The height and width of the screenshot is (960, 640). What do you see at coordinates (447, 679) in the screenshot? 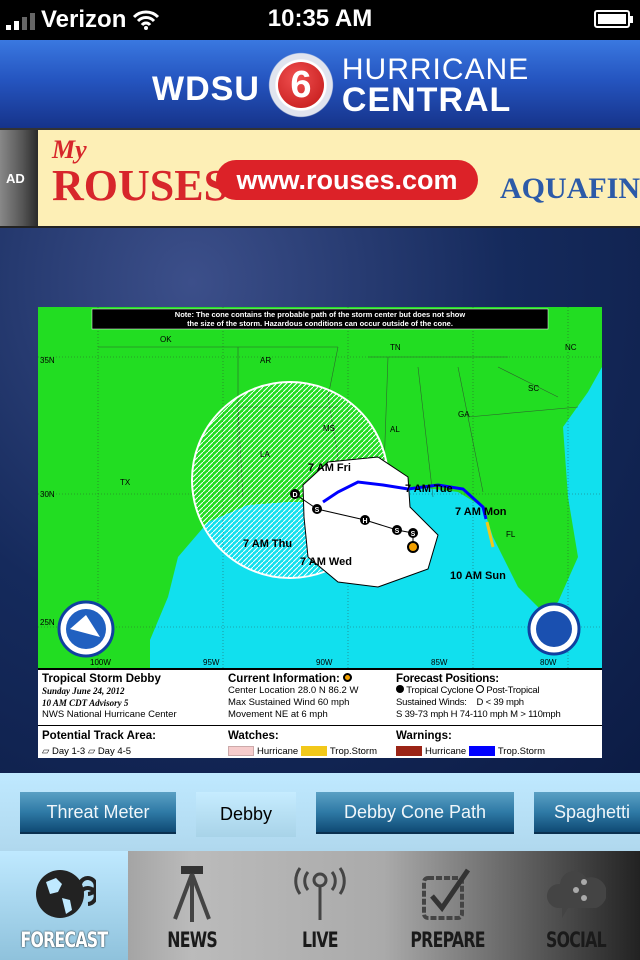
I see `forecast-title: Forecast Positions:` at bounding box center [447, 679].